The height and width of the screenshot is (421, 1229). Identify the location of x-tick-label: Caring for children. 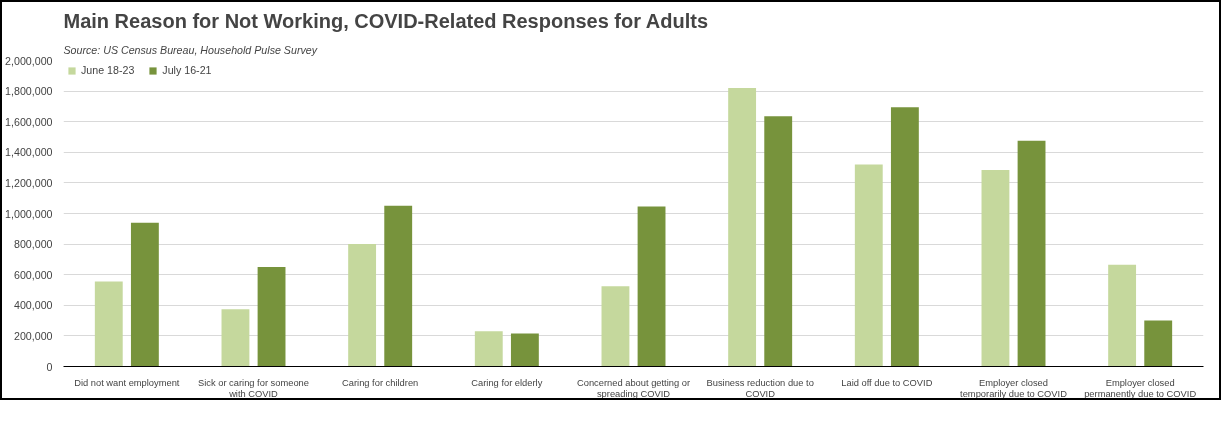
(380, 382).